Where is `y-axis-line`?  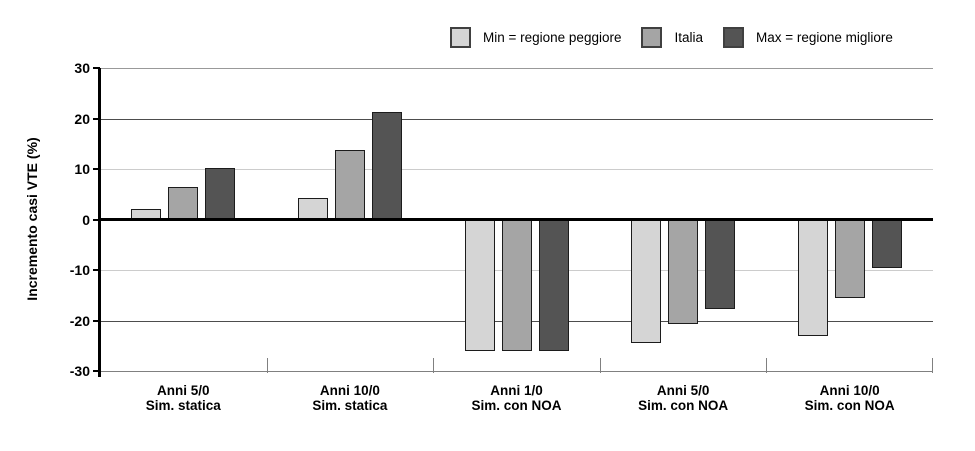 y-axis-line is located at coordinates (99, 222).